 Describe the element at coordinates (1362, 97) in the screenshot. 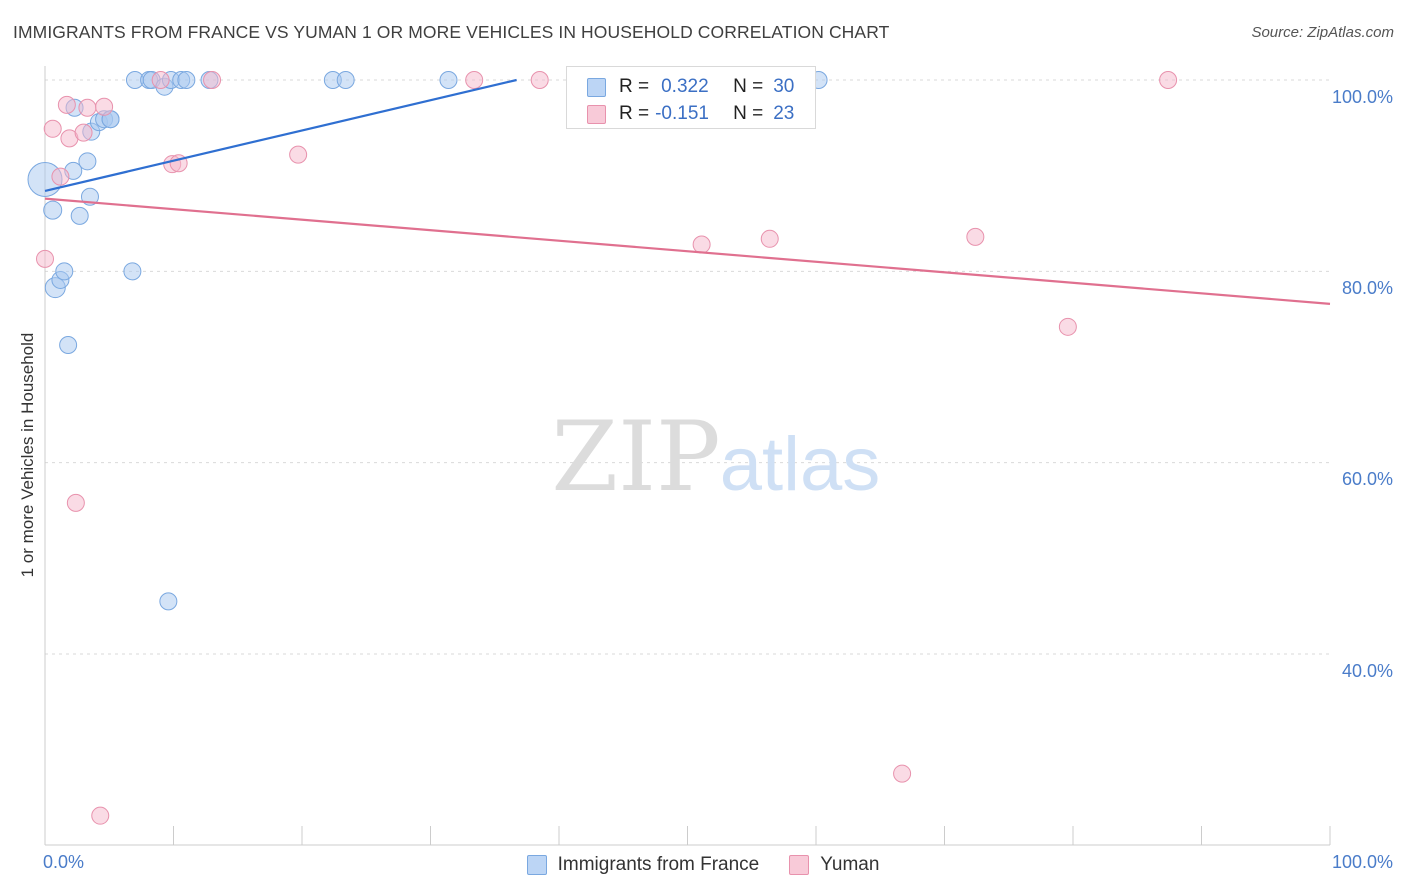

I see `y-tick-label-100: 100.0%` at that location.